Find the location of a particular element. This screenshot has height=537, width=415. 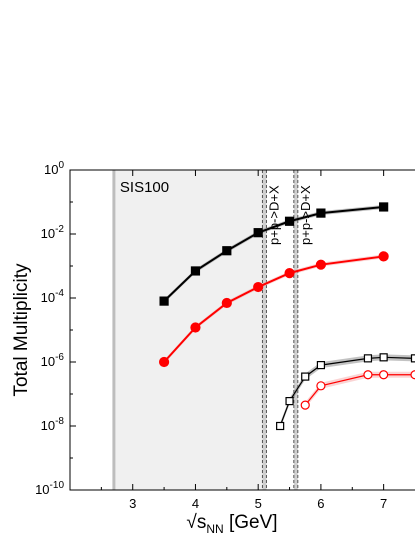

x-axis-title-unit: [GeV] is located at coordinates (251, 522).